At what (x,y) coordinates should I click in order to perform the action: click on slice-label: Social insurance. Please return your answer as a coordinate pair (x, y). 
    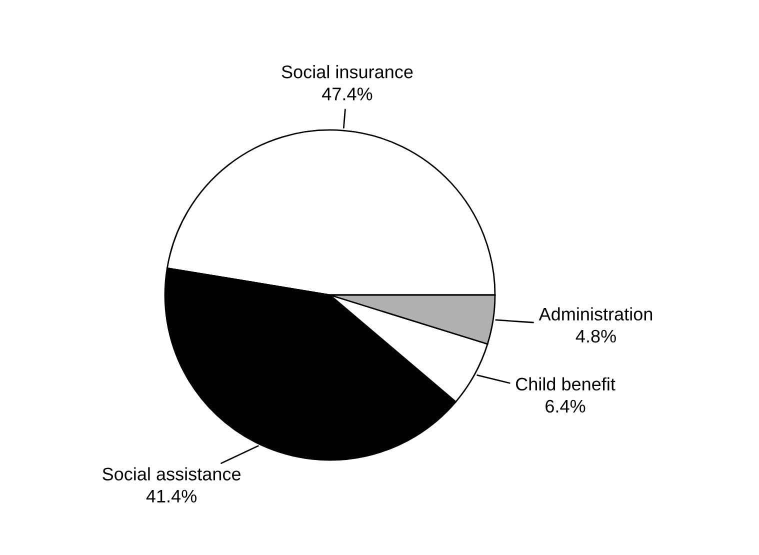
    Looking at the image, I should click on (347, 71).